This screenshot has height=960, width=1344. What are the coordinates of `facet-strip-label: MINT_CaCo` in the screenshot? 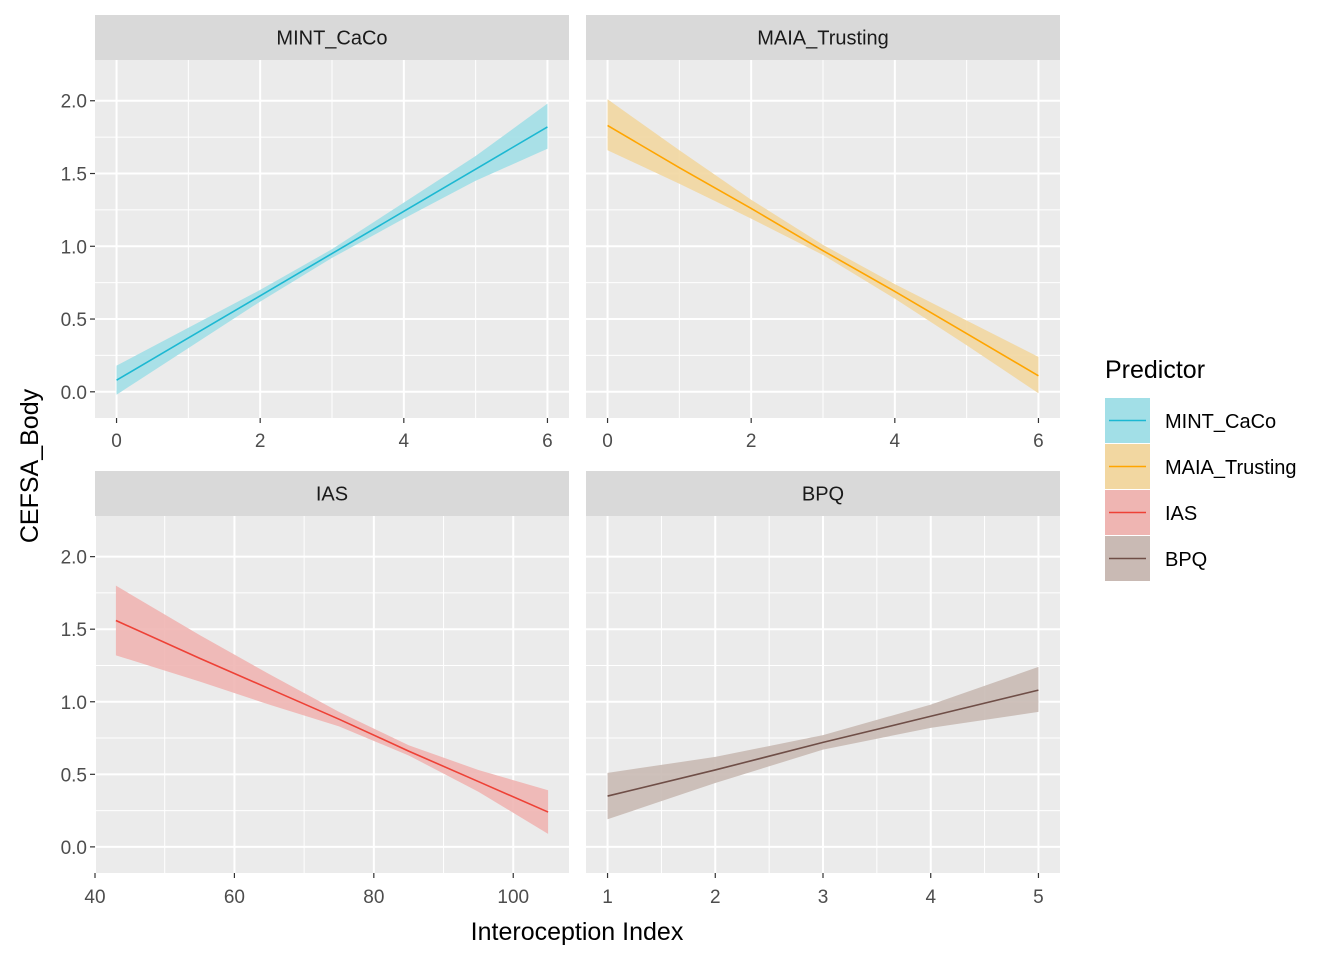 It's located at (331, 39).